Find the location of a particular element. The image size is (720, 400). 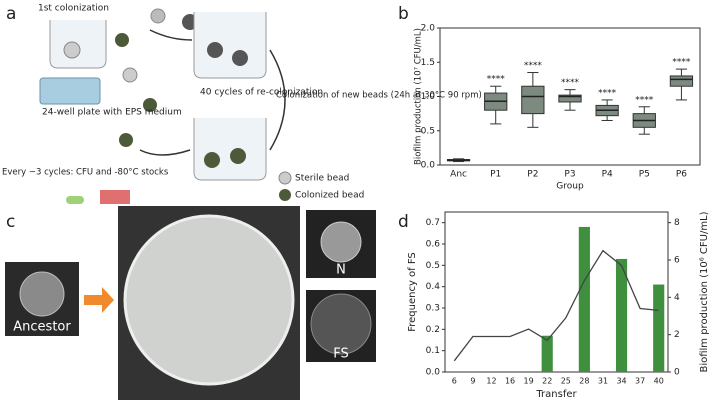

y2-axis-title: Biofilm production (10⁶ CFU/mL) is located at coordinates (704, 291).